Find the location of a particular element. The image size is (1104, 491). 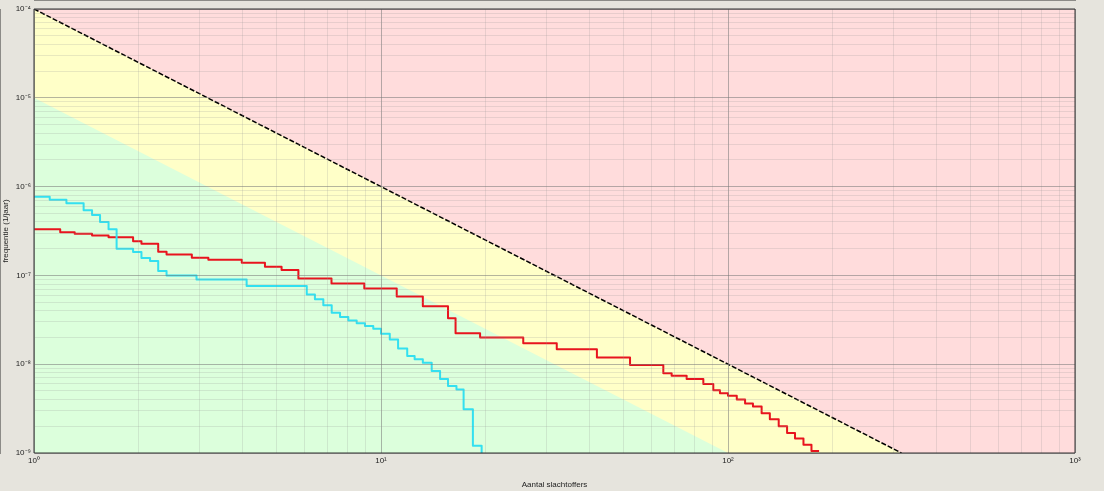

x-tick-label: 10¹ is located at coordinates (381, 460).